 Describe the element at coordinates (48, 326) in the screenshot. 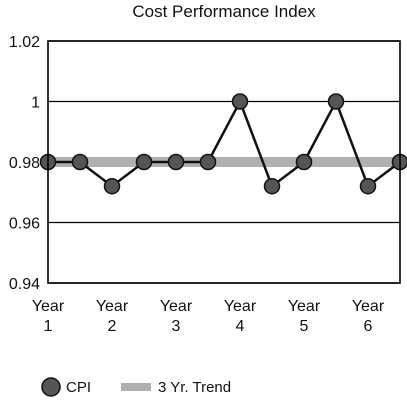

I see `x-tick-label-bottom: 1` at that location.